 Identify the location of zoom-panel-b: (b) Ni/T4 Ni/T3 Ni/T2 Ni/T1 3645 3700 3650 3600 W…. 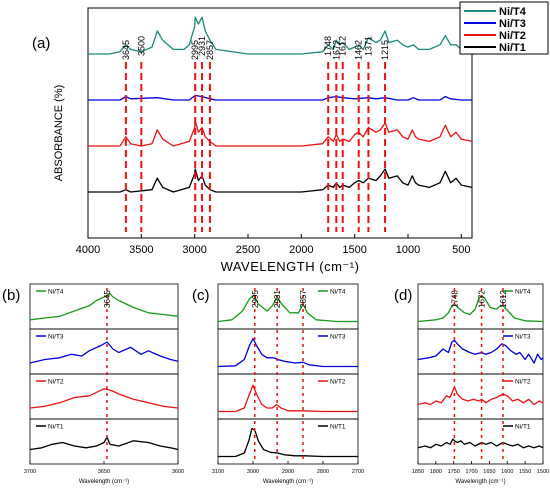
(93, 384).